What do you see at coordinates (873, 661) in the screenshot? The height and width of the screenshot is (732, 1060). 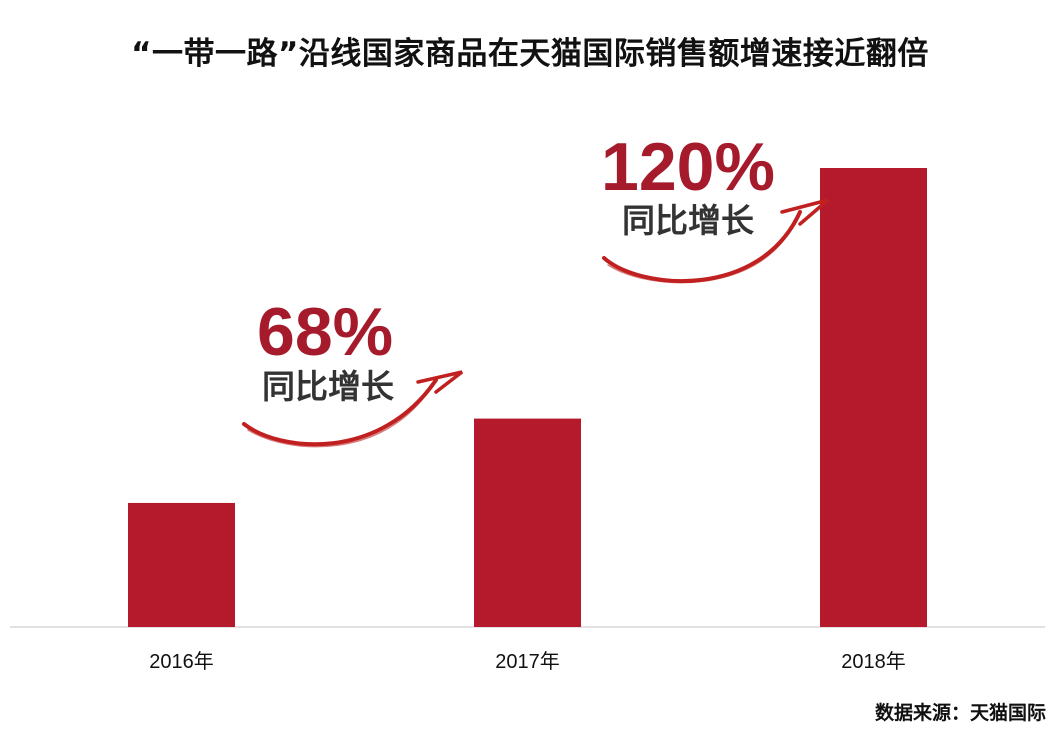 I see `x-tick-label: 2018年` at bounding box center [873, 661].